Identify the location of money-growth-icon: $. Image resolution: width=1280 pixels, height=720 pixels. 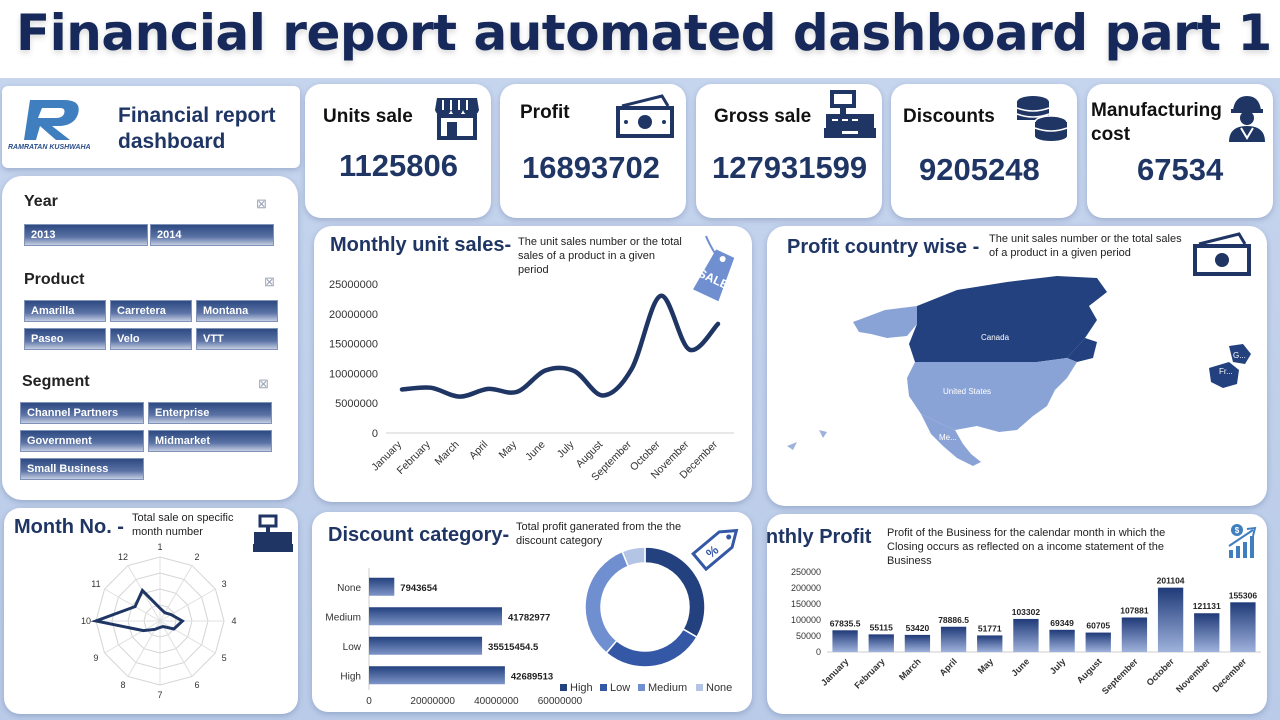
(1242, 541).